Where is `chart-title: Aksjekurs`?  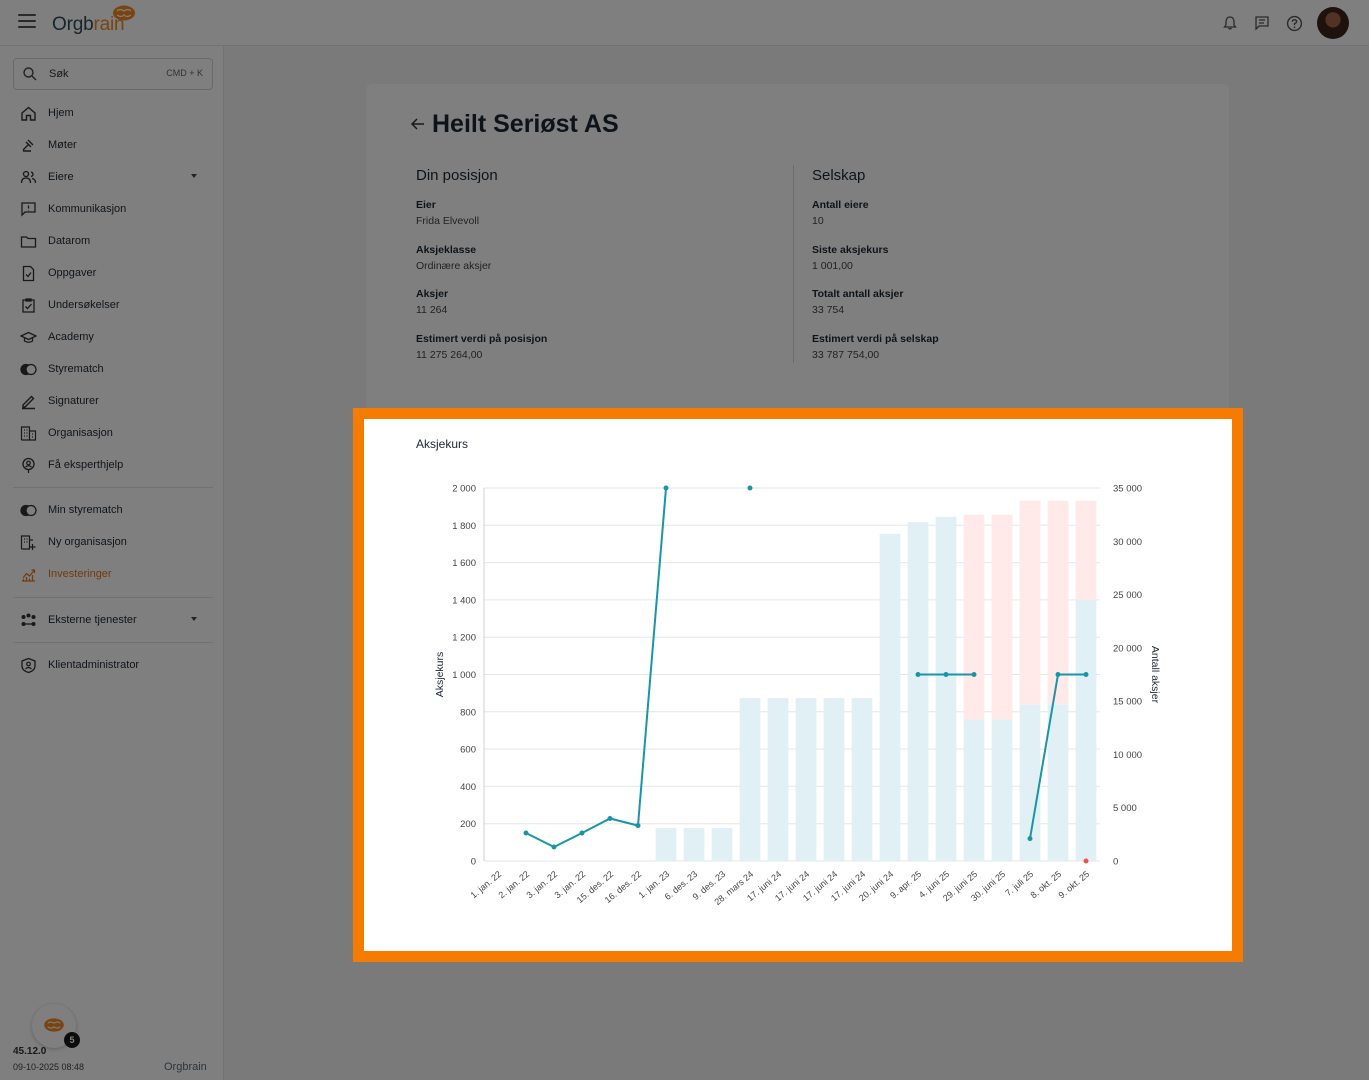 chart-title: Aksjekurs is located at coordinates (442, 444).